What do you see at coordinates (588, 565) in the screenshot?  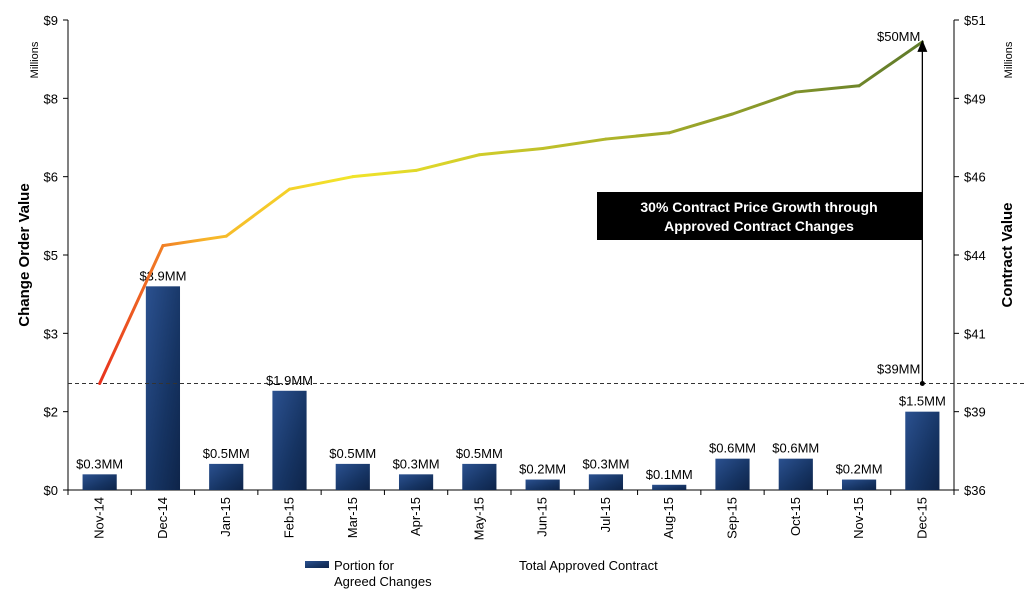 I see `legend-line-label: Total Approved Contract` at bounding box center [588, 565].